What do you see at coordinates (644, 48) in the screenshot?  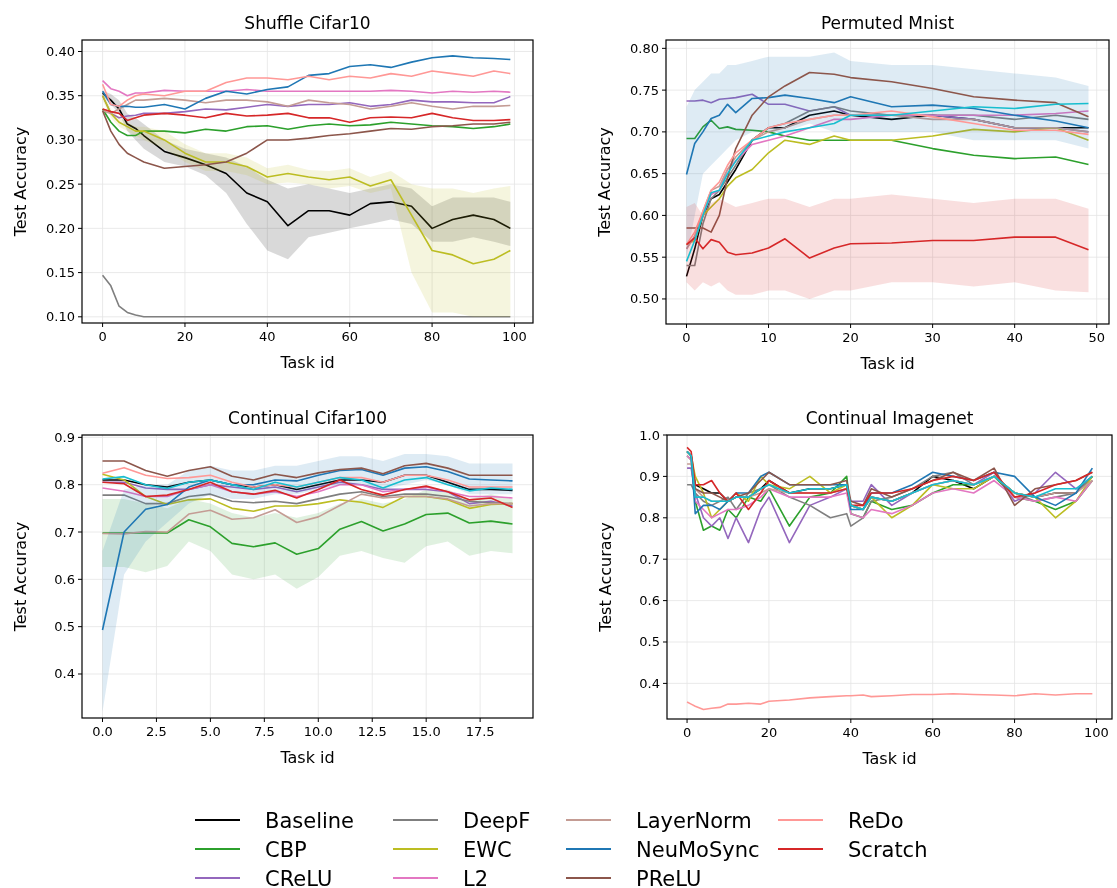 I see `y-tick-label: 0.80` at bounding box center [644, 48].